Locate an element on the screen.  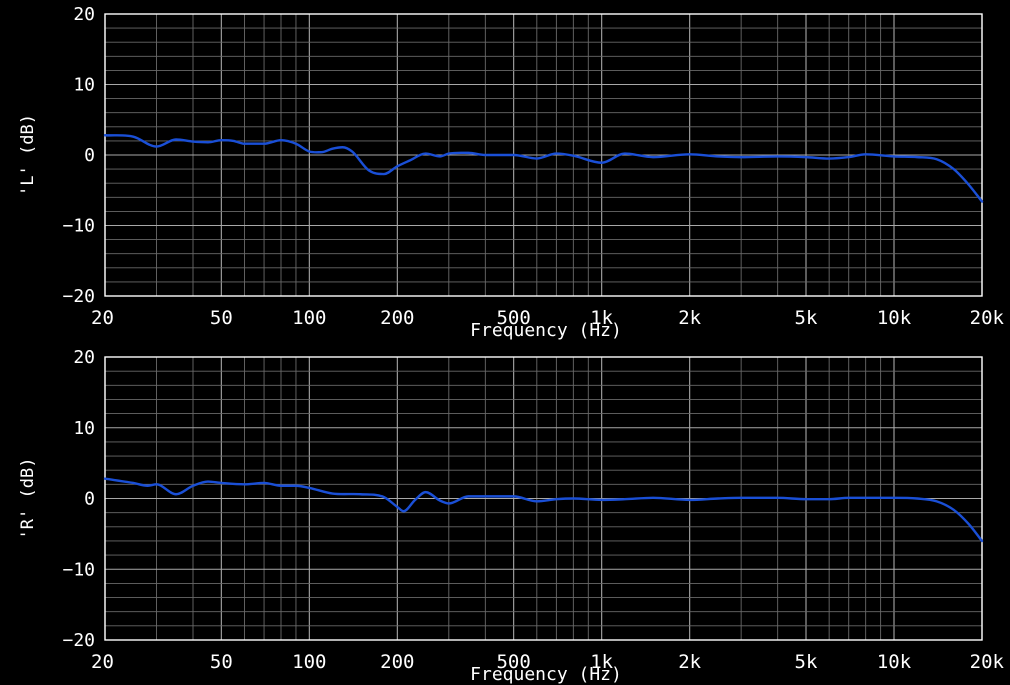
y-axis-label: 'R' (dB) is located at coordinates (28, 499).